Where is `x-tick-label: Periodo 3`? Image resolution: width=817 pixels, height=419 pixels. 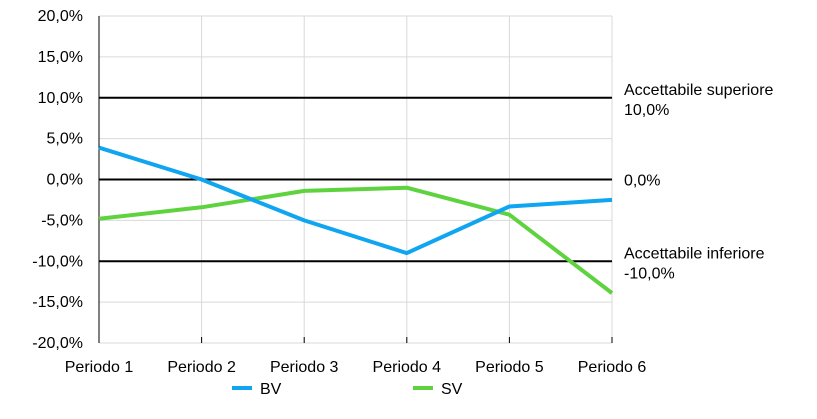 x-tick-label: Periodo 3 is located at coordinates (304, 367).